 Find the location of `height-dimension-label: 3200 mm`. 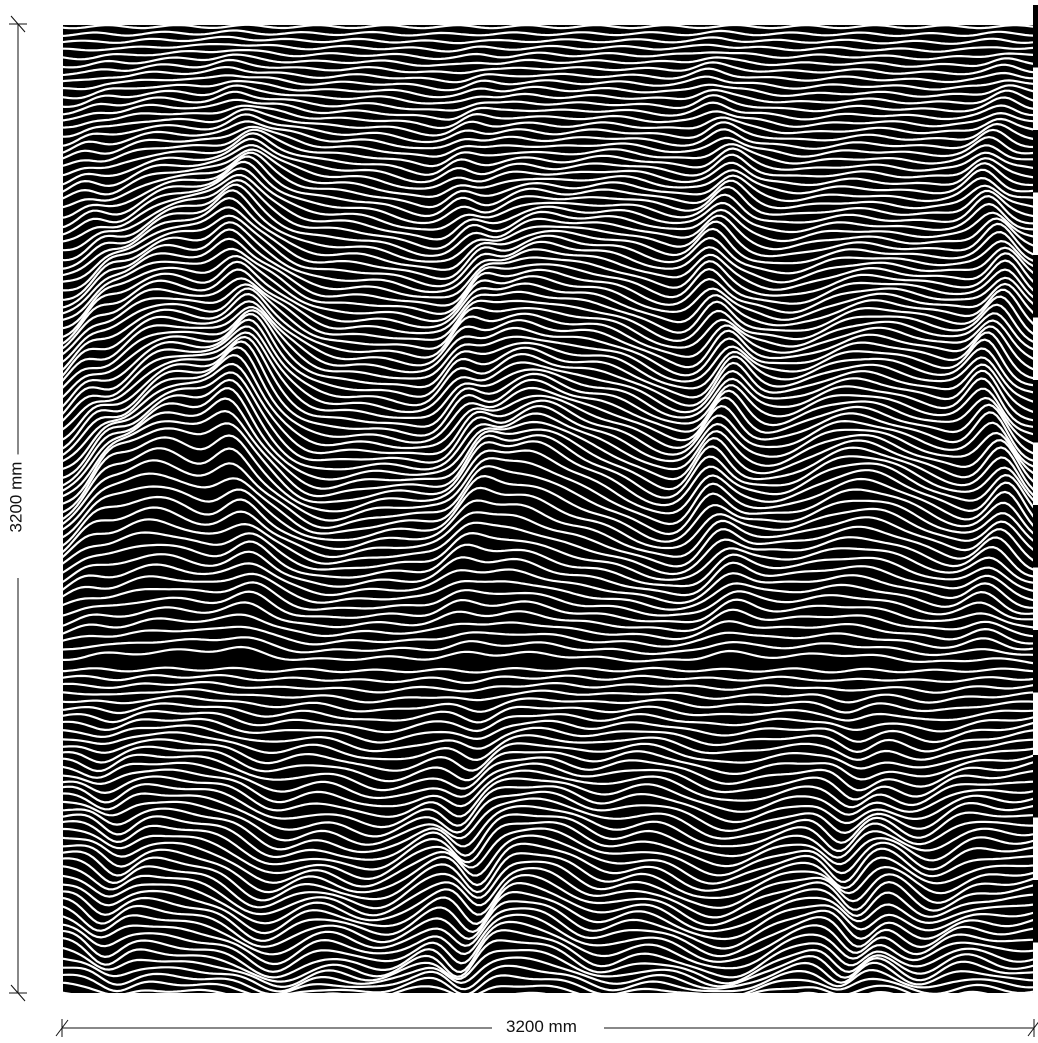

height-dimension-label: 3200 mm is located at coordinates (16, 497).